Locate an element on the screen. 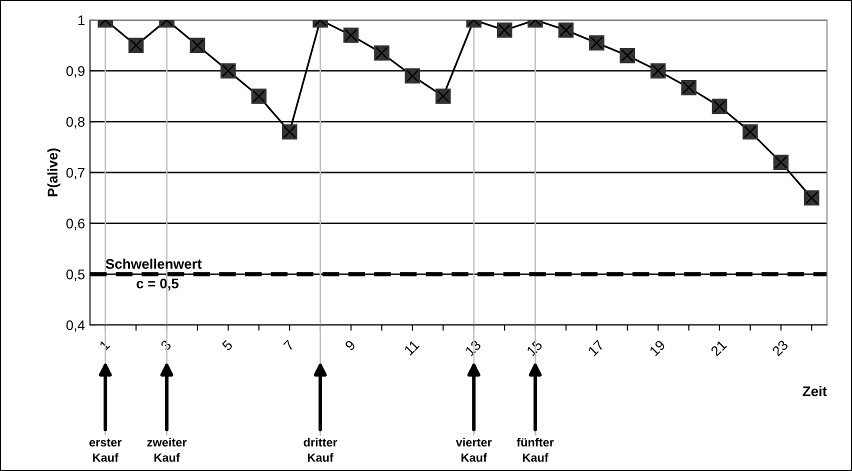 Image resolution: width=852 pixels, height=471 pixels. y-tick-label: 1 is located at coordinates (81, 20).